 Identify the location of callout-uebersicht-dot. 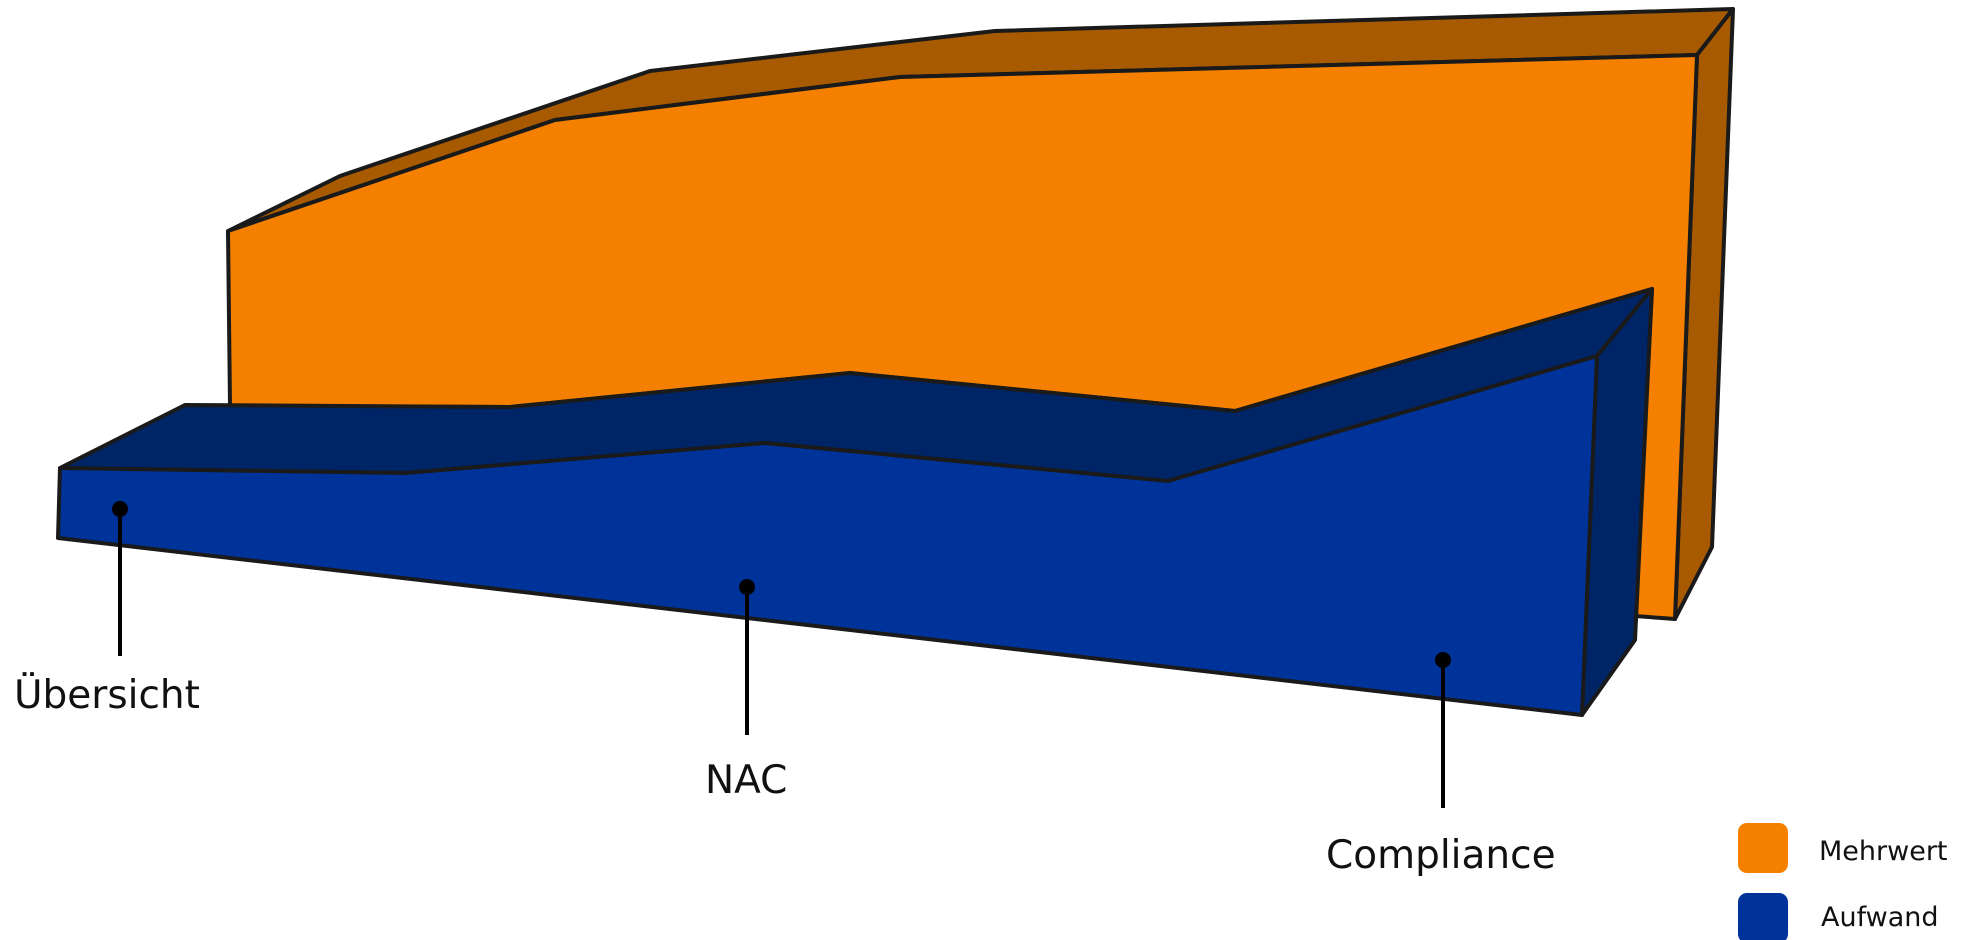
(120, 509).